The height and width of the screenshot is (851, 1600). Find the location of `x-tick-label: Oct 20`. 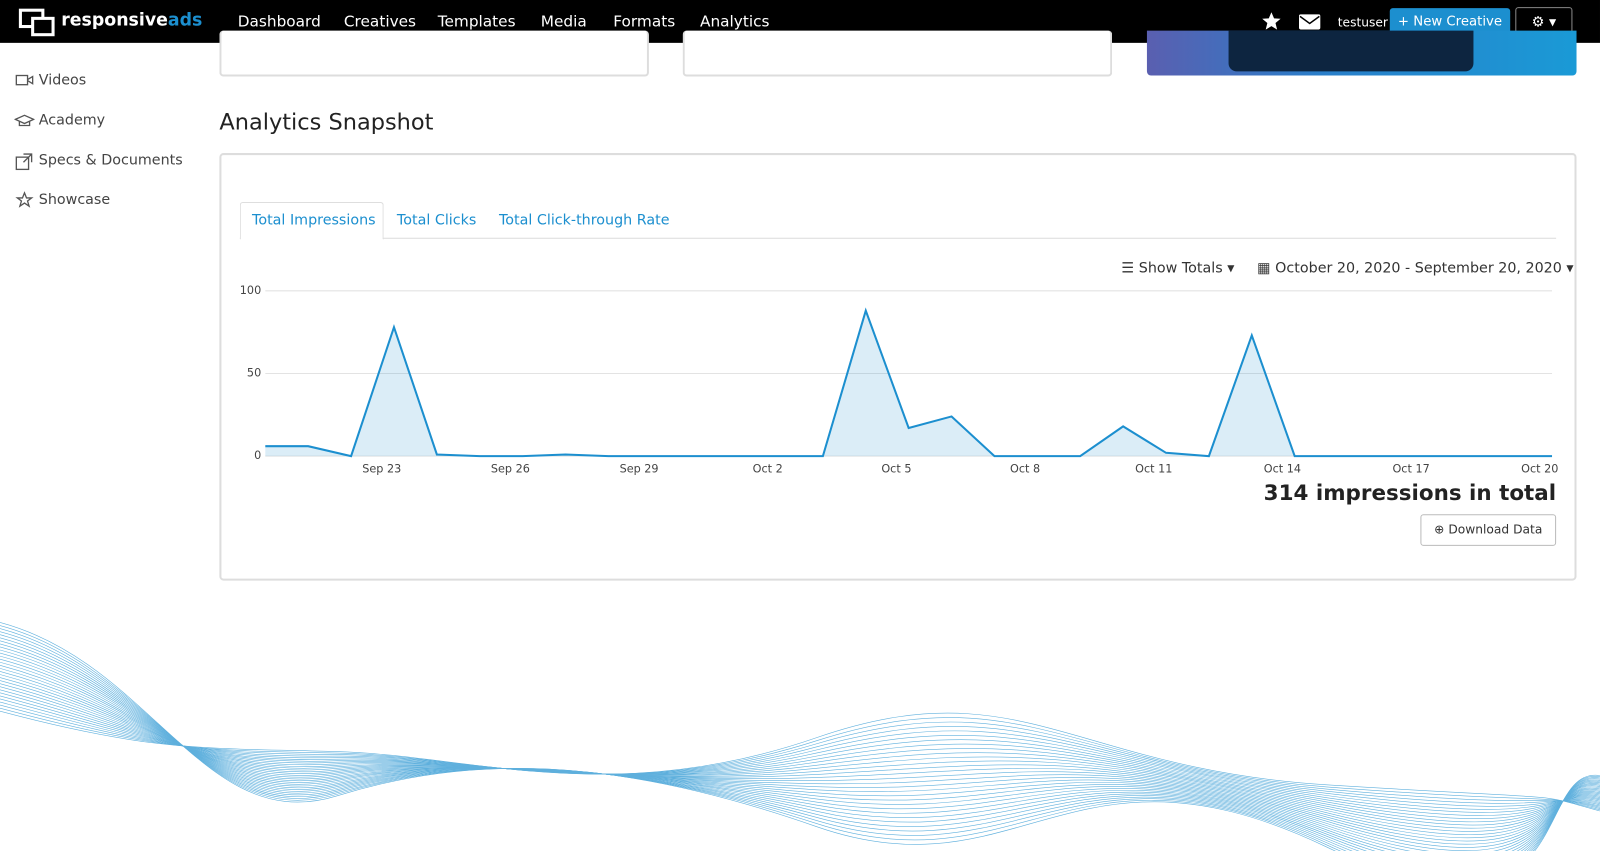

x-tick-label: Oct 20 is located at coordinates (1539, 468).